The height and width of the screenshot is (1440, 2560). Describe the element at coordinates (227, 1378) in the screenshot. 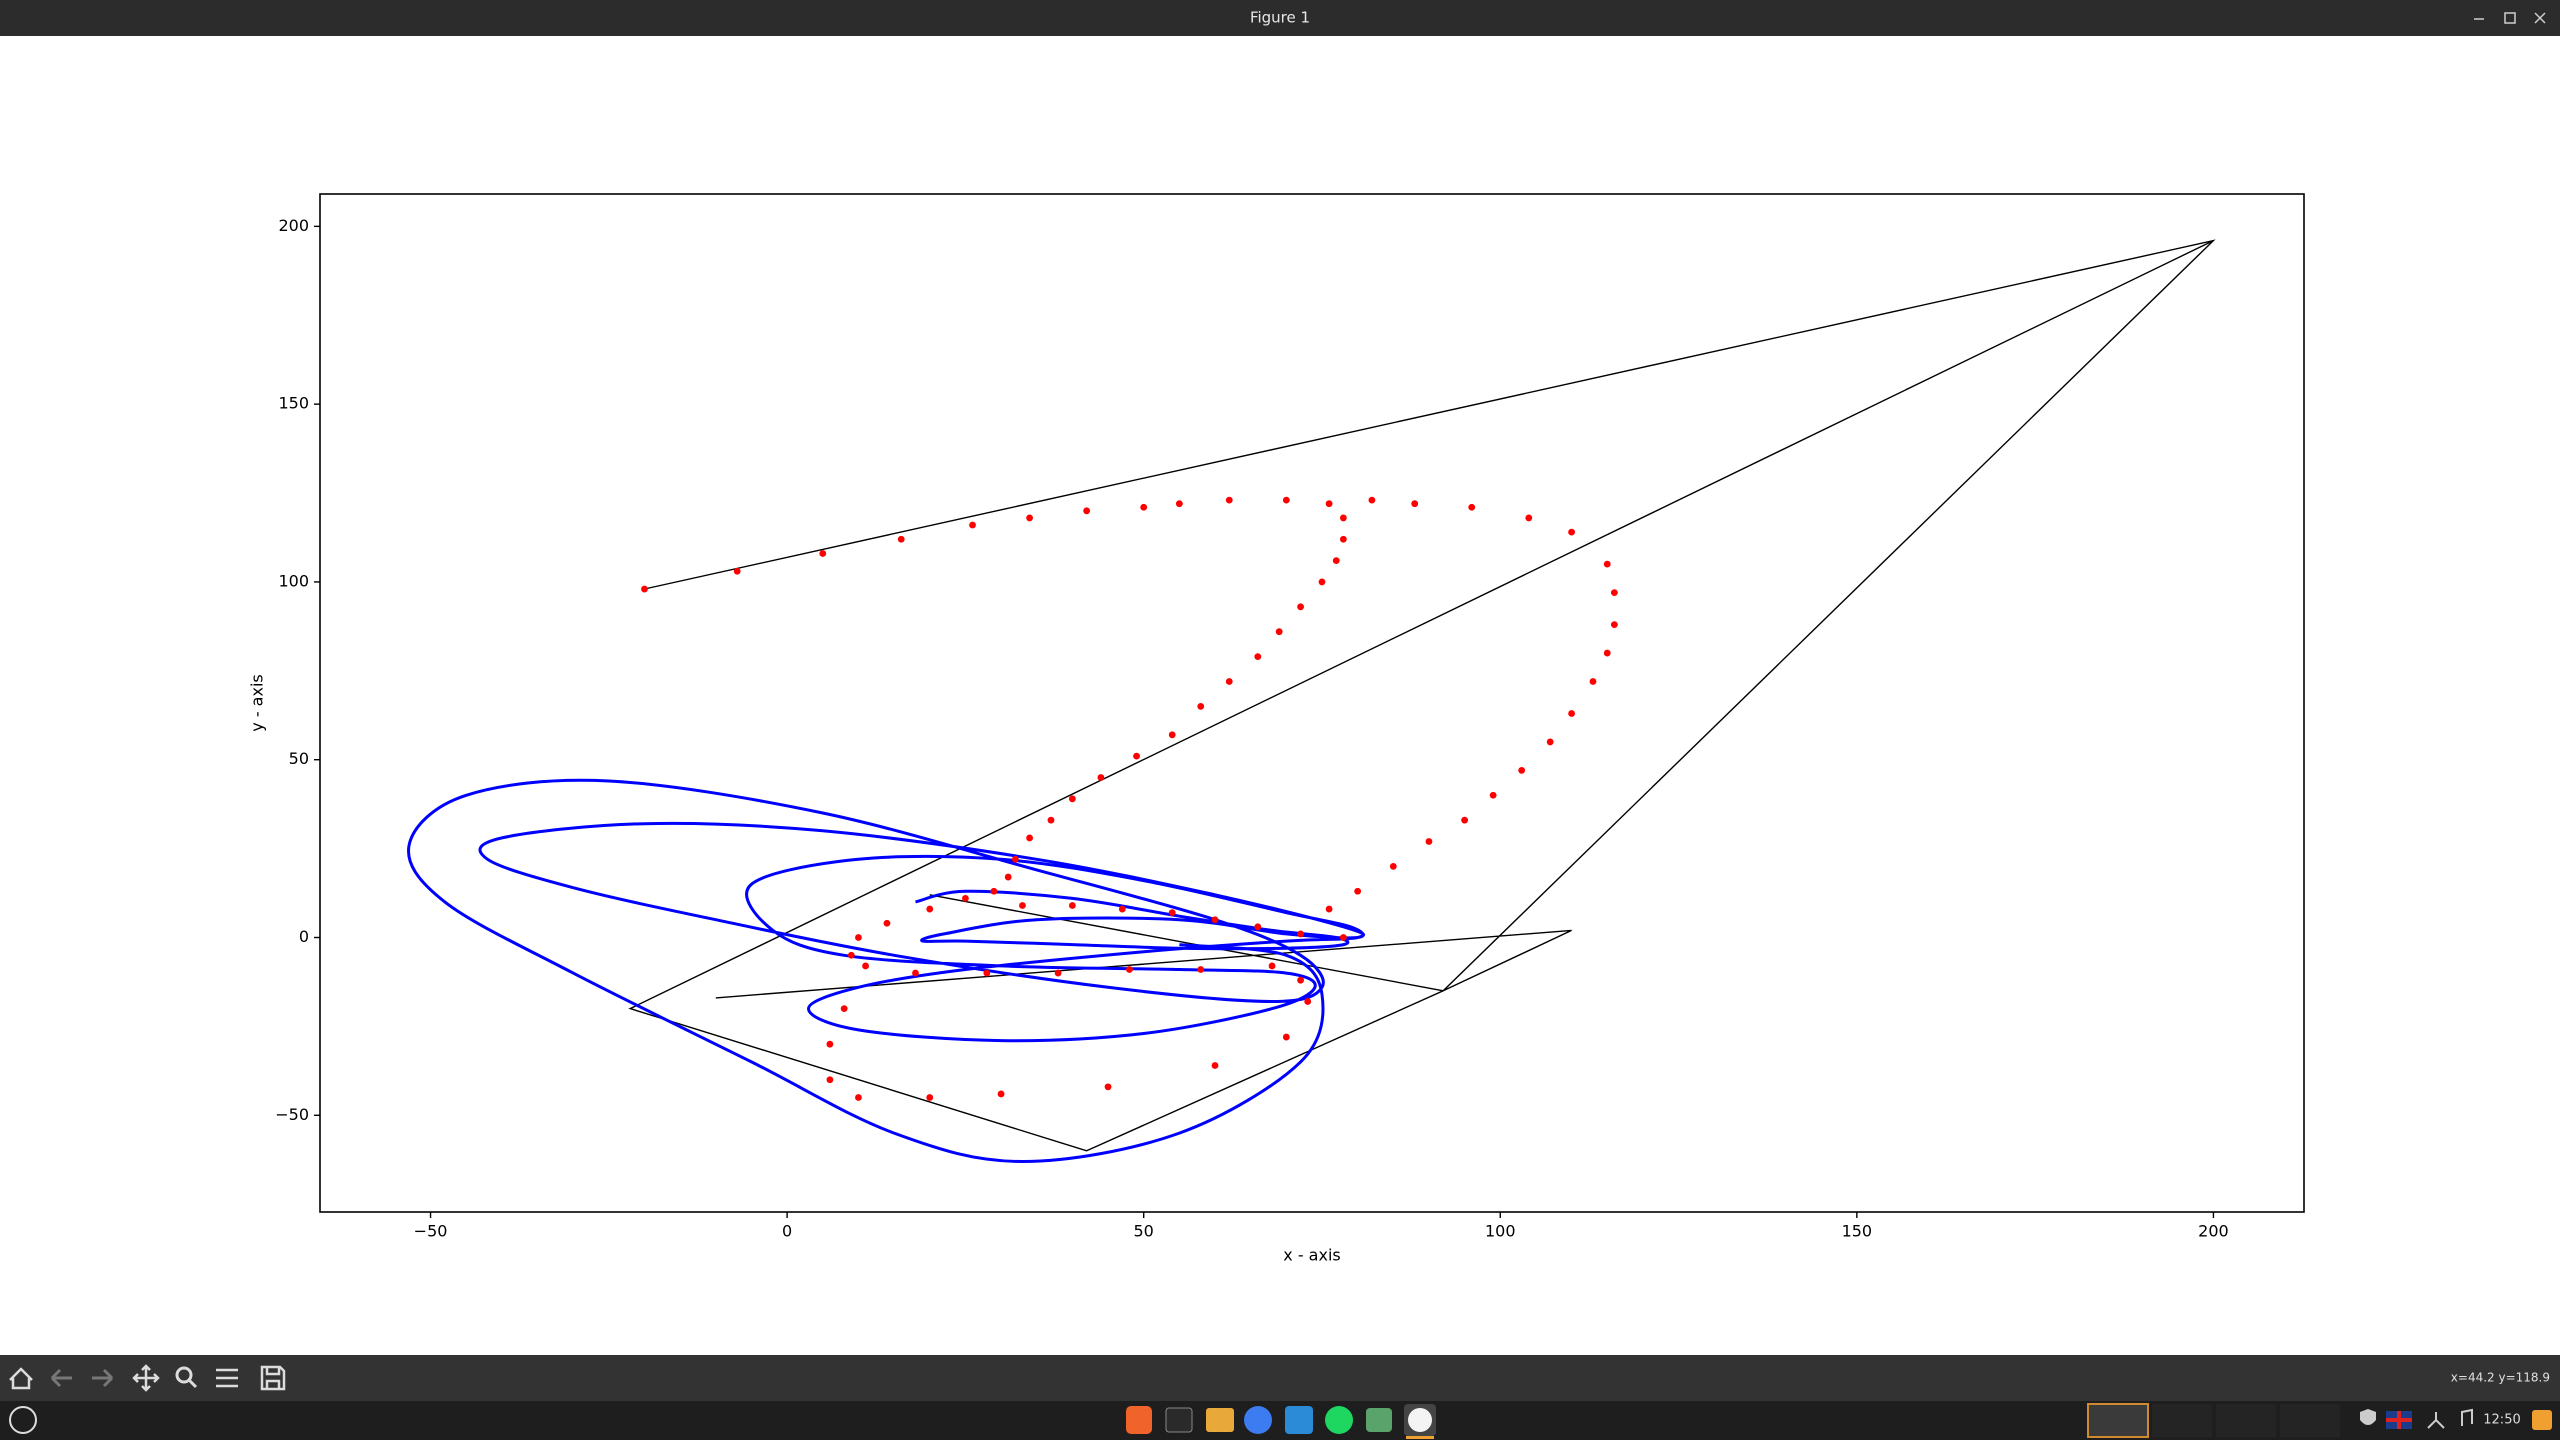

I see `configure-button` at that location.